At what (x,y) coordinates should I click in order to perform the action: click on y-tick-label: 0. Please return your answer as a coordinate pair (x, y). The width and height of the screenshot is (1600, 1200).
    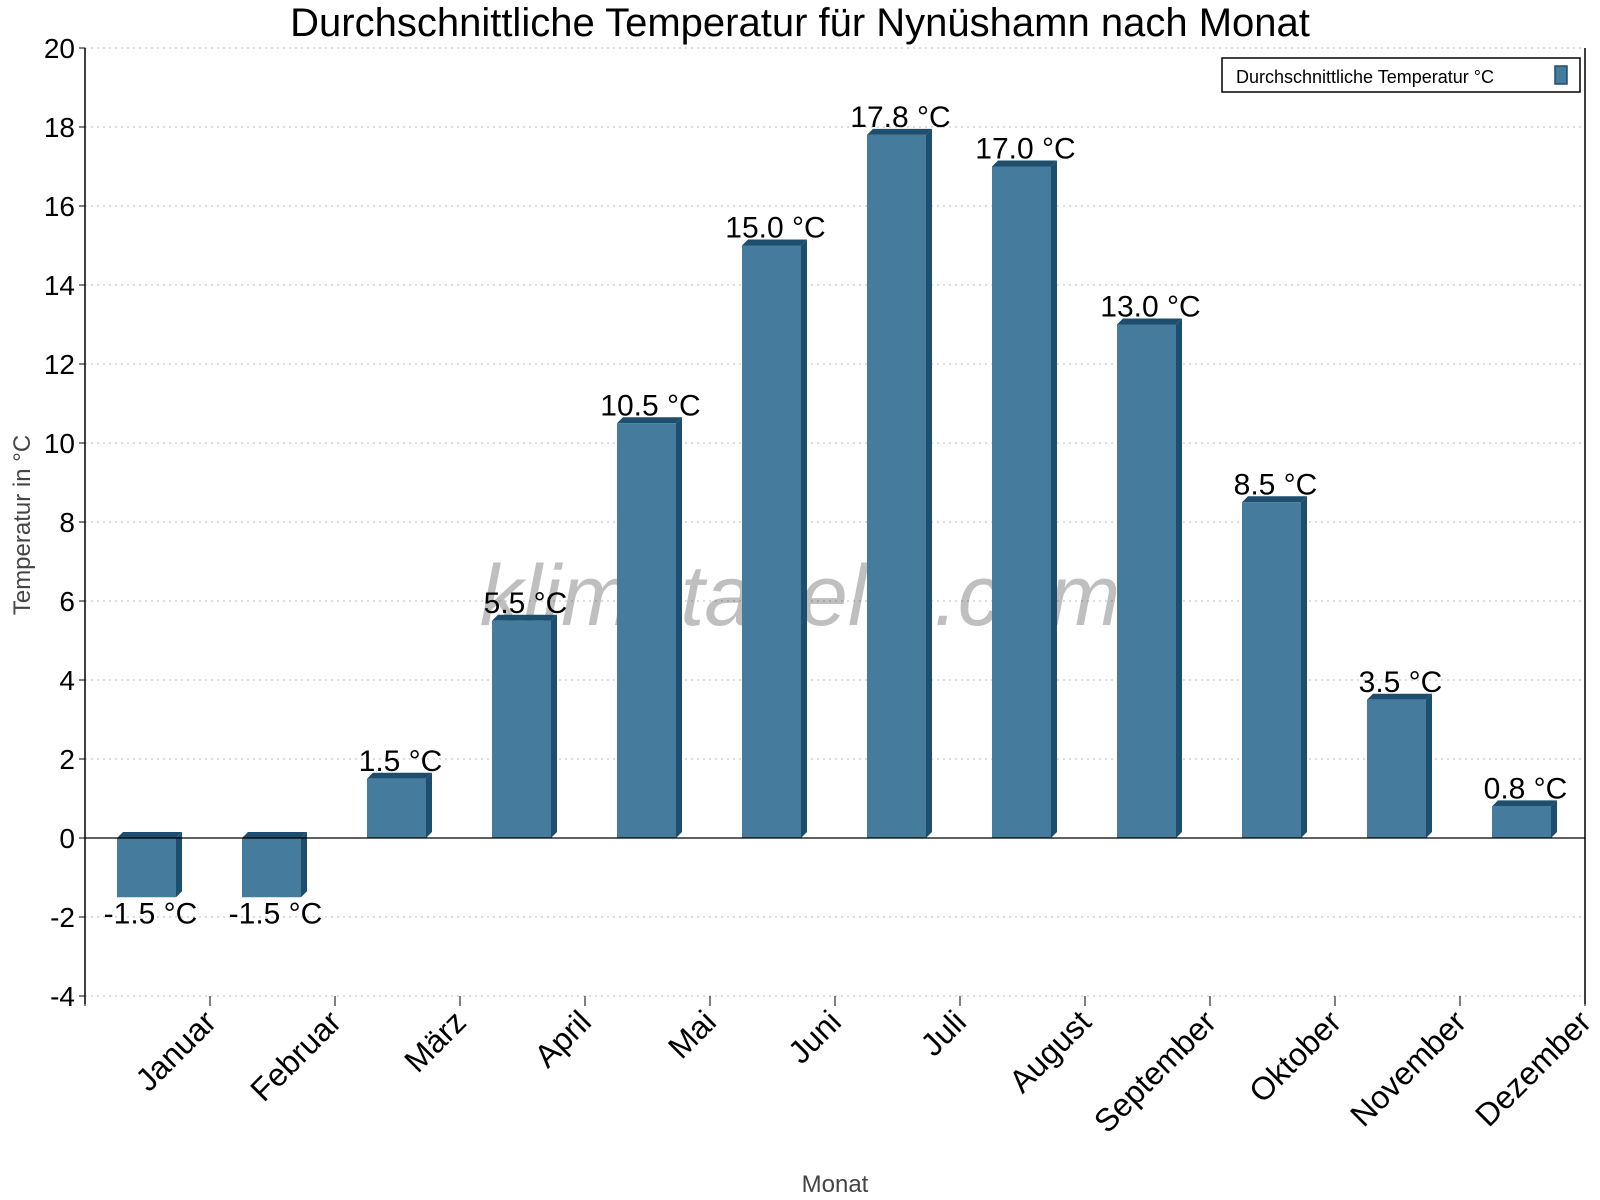
    Looking at the image, I should click on (67, 838).